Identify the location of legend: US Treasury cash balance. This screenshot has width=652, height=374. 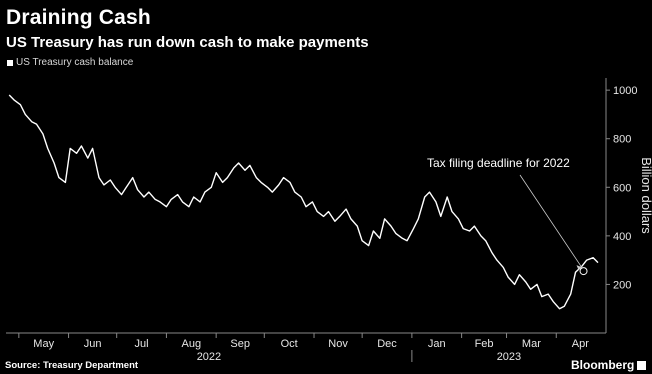
(70, 62).